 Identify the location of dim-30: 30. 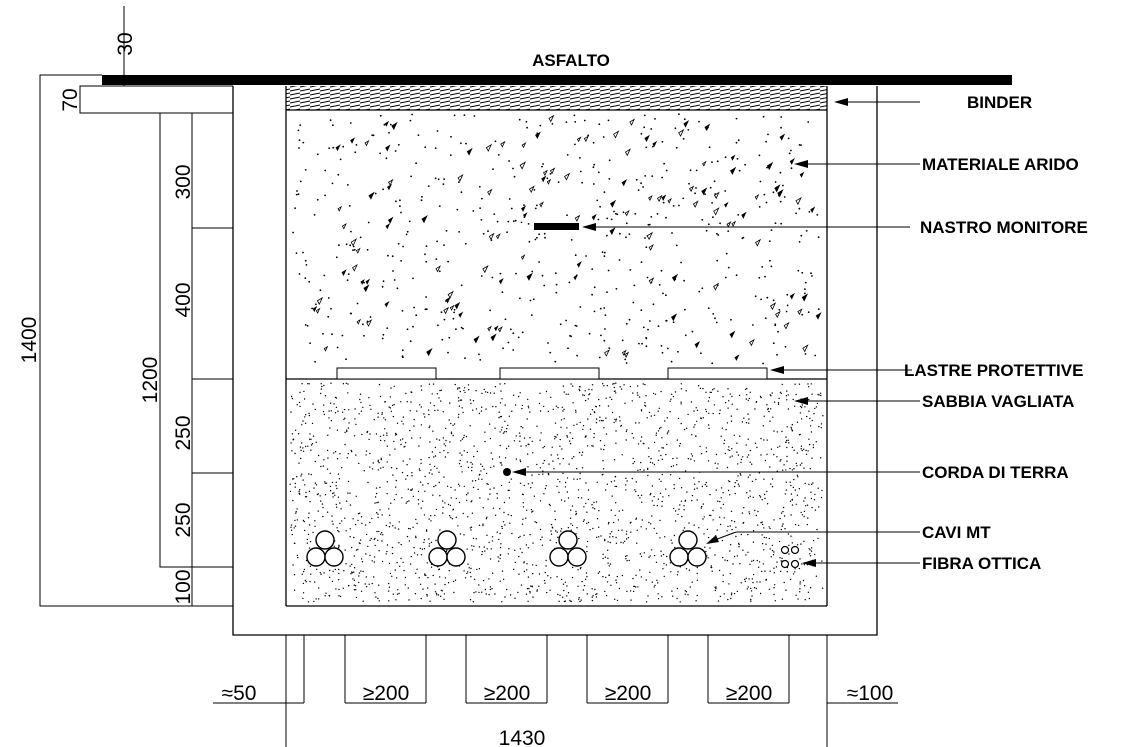
(125, 43).